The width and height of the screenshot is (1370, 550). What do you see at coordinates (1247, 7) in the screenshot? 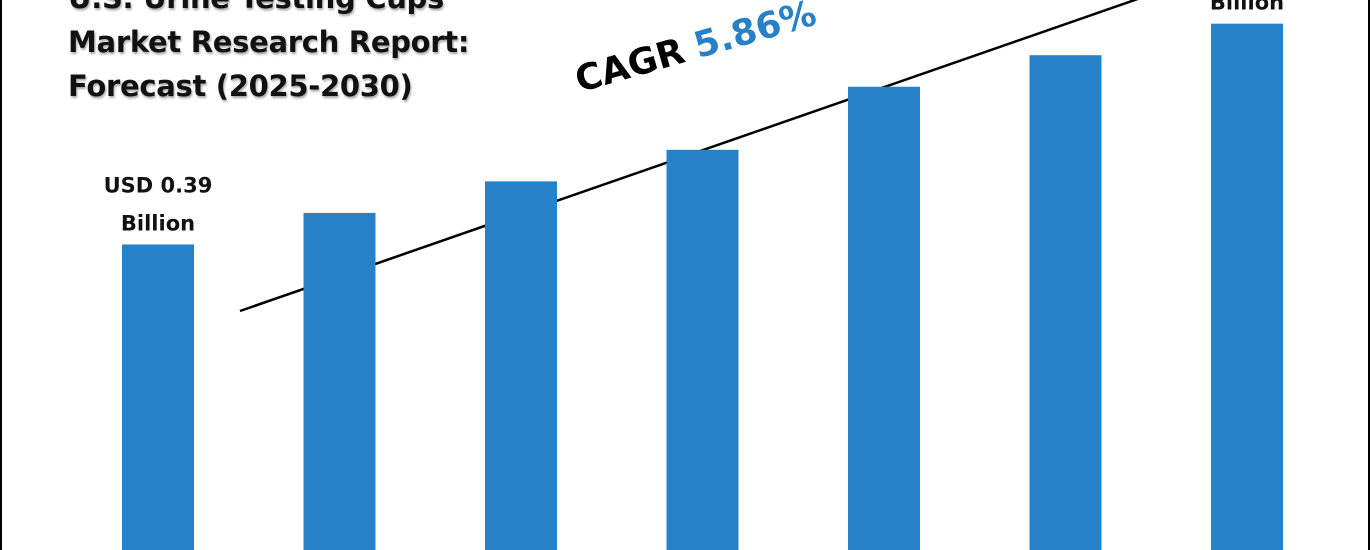
I see `data-label-7-line-2: Billion` at bounding box center [1247, 7].